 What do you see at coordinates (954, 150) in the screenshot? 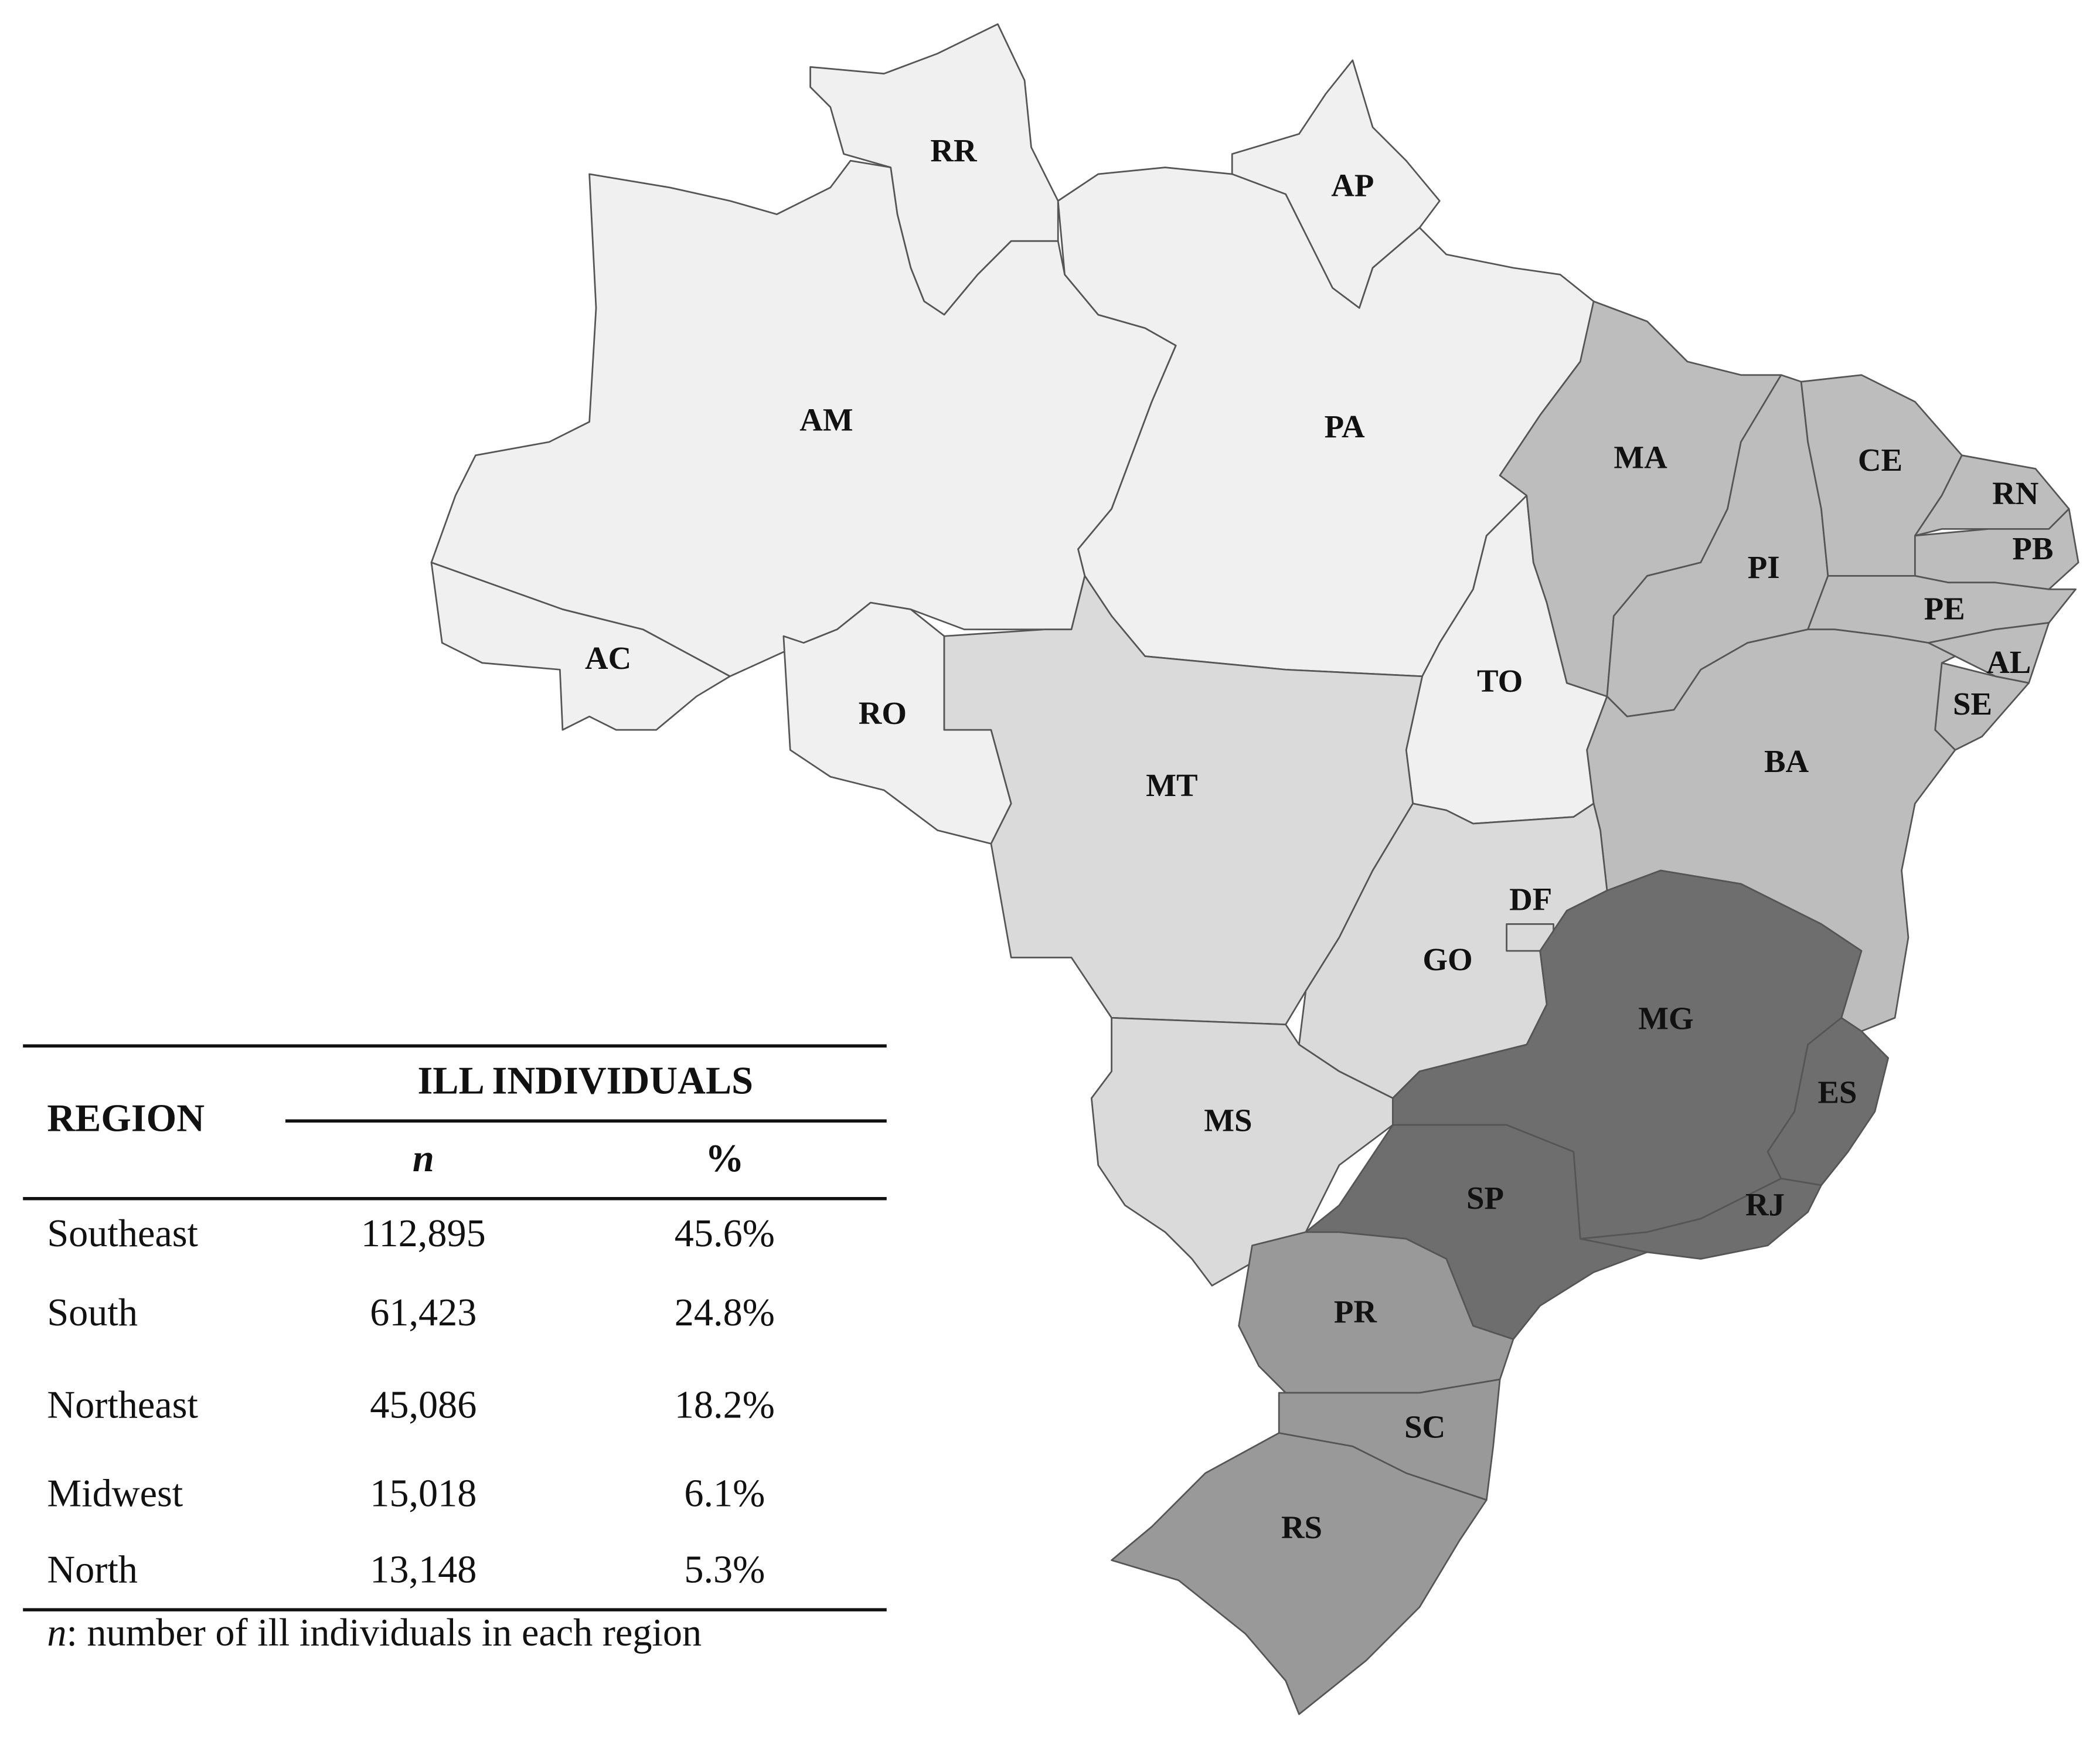
I see `state-label: RR` at bounding box center [954, 150].